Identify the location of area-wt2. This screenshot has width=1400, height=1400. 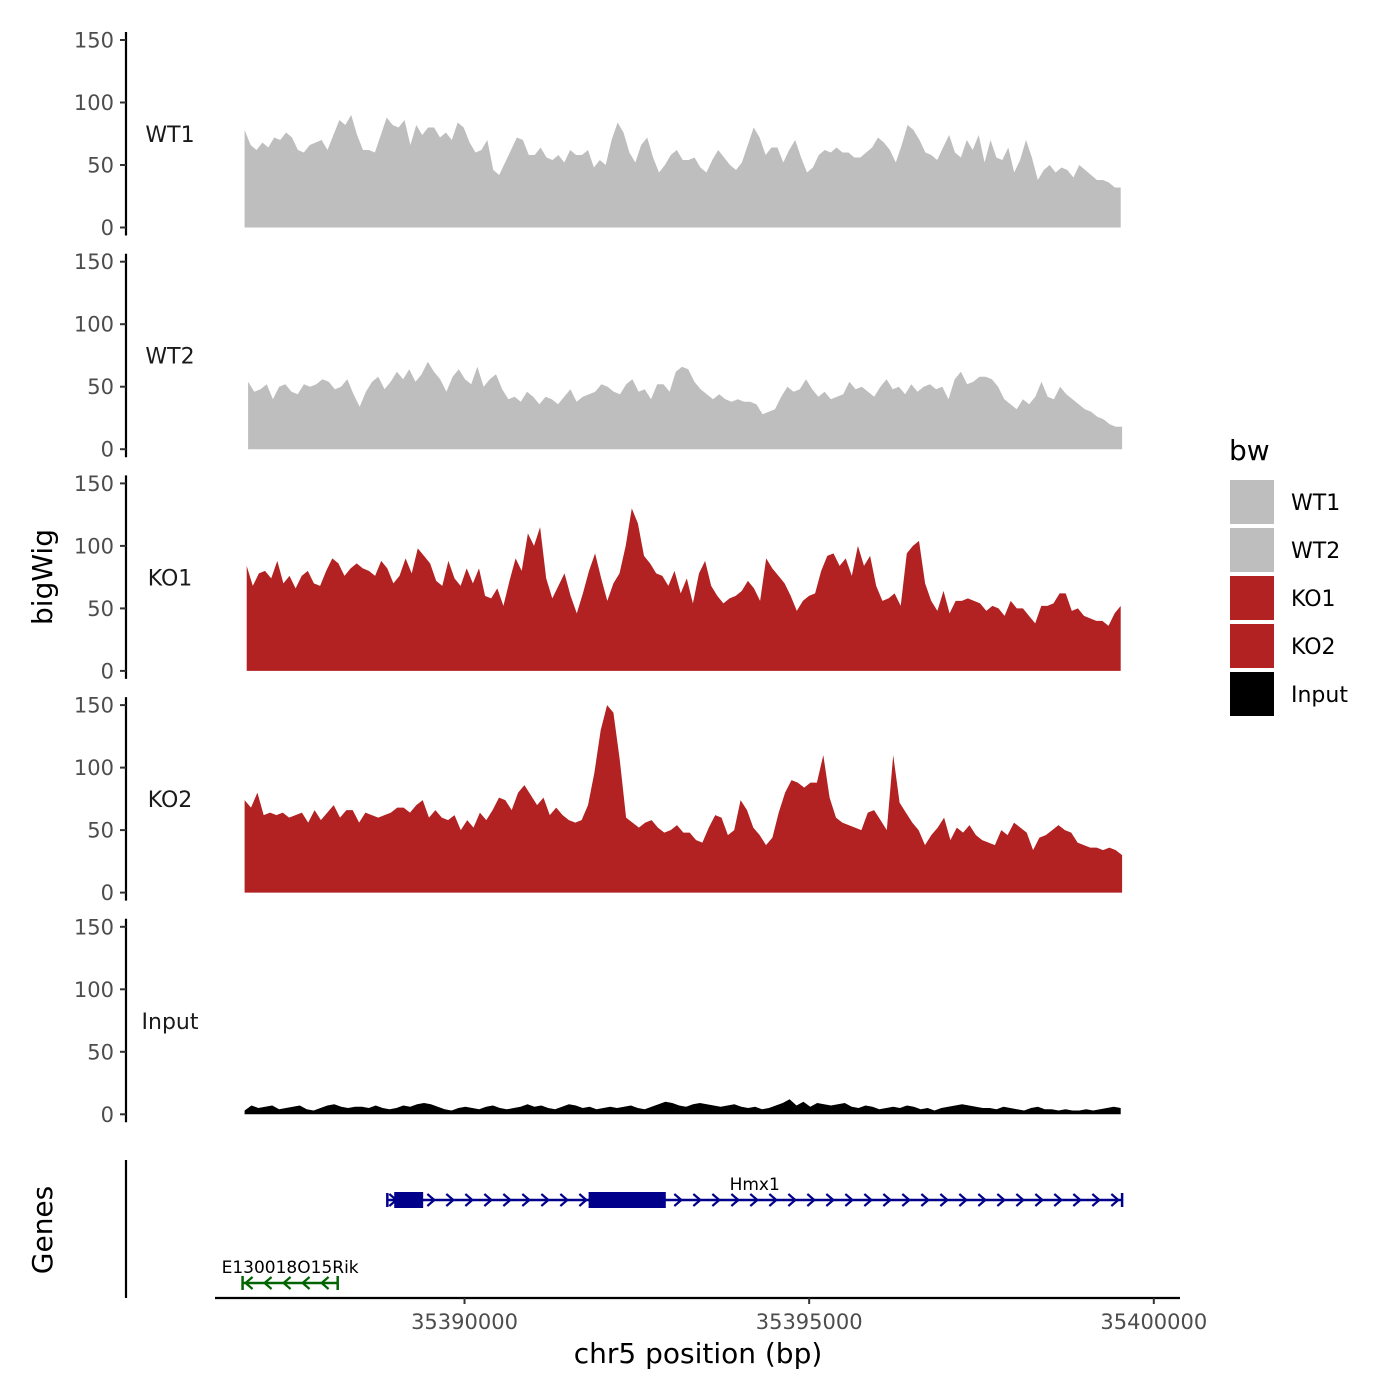
(685, 405).